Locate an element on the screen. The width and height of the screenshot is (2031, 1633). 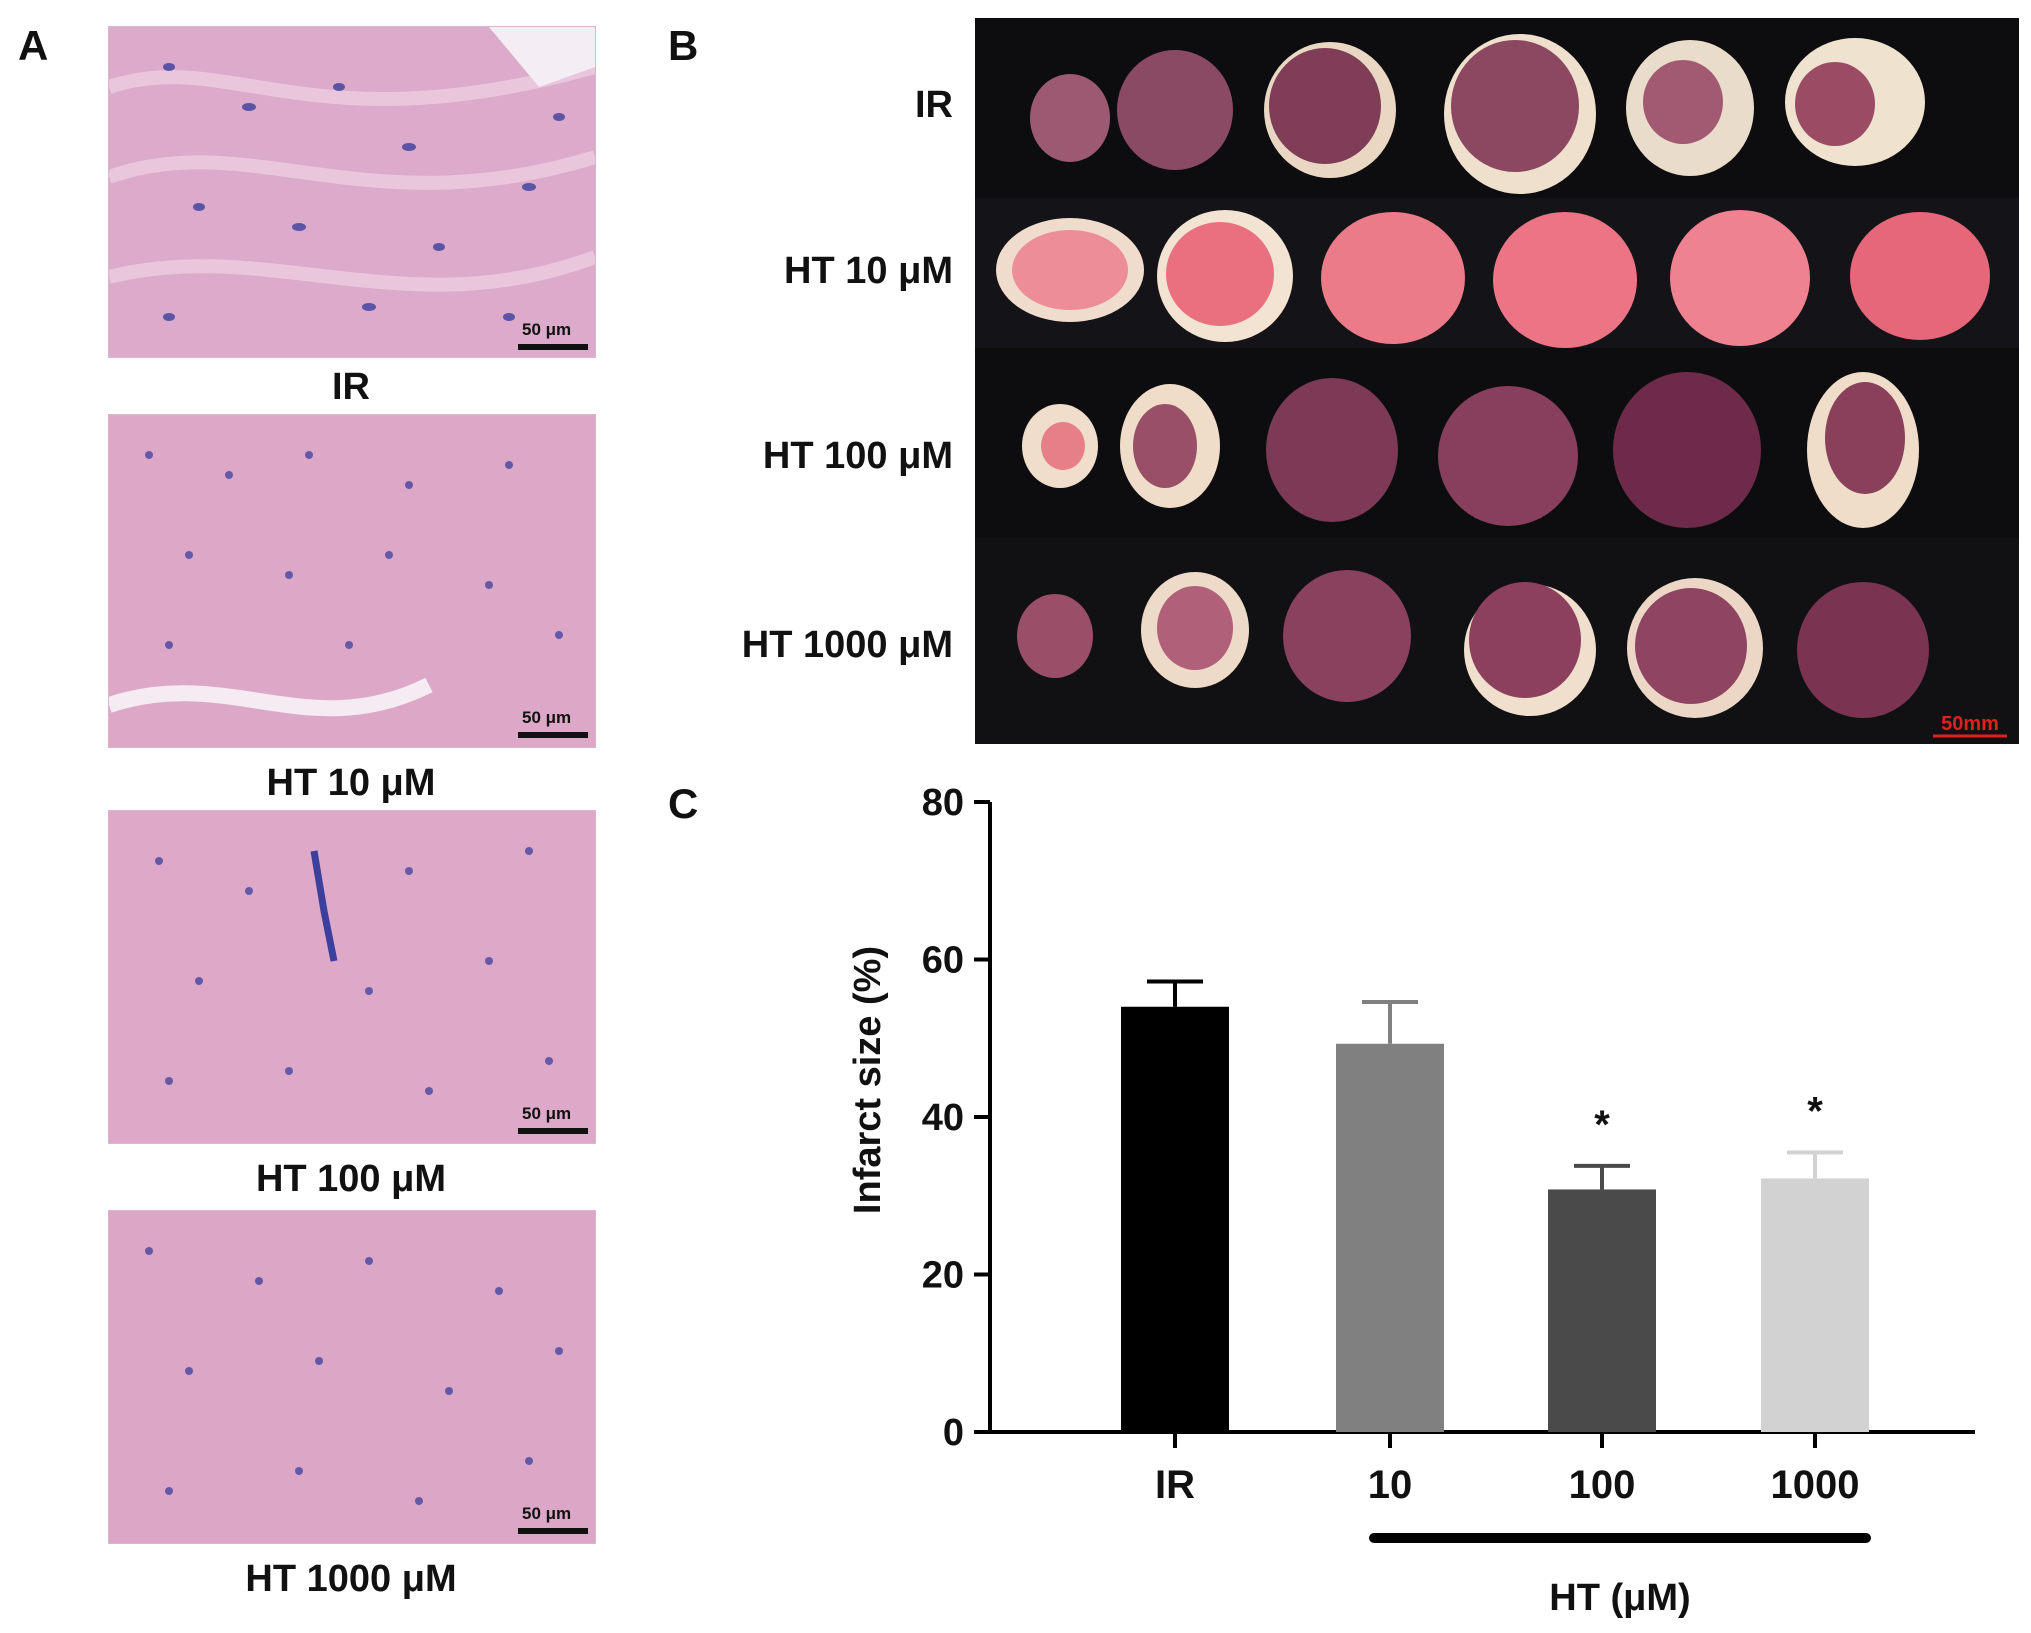
y-tick-label: 40 is located at coordinates (943, 1118).